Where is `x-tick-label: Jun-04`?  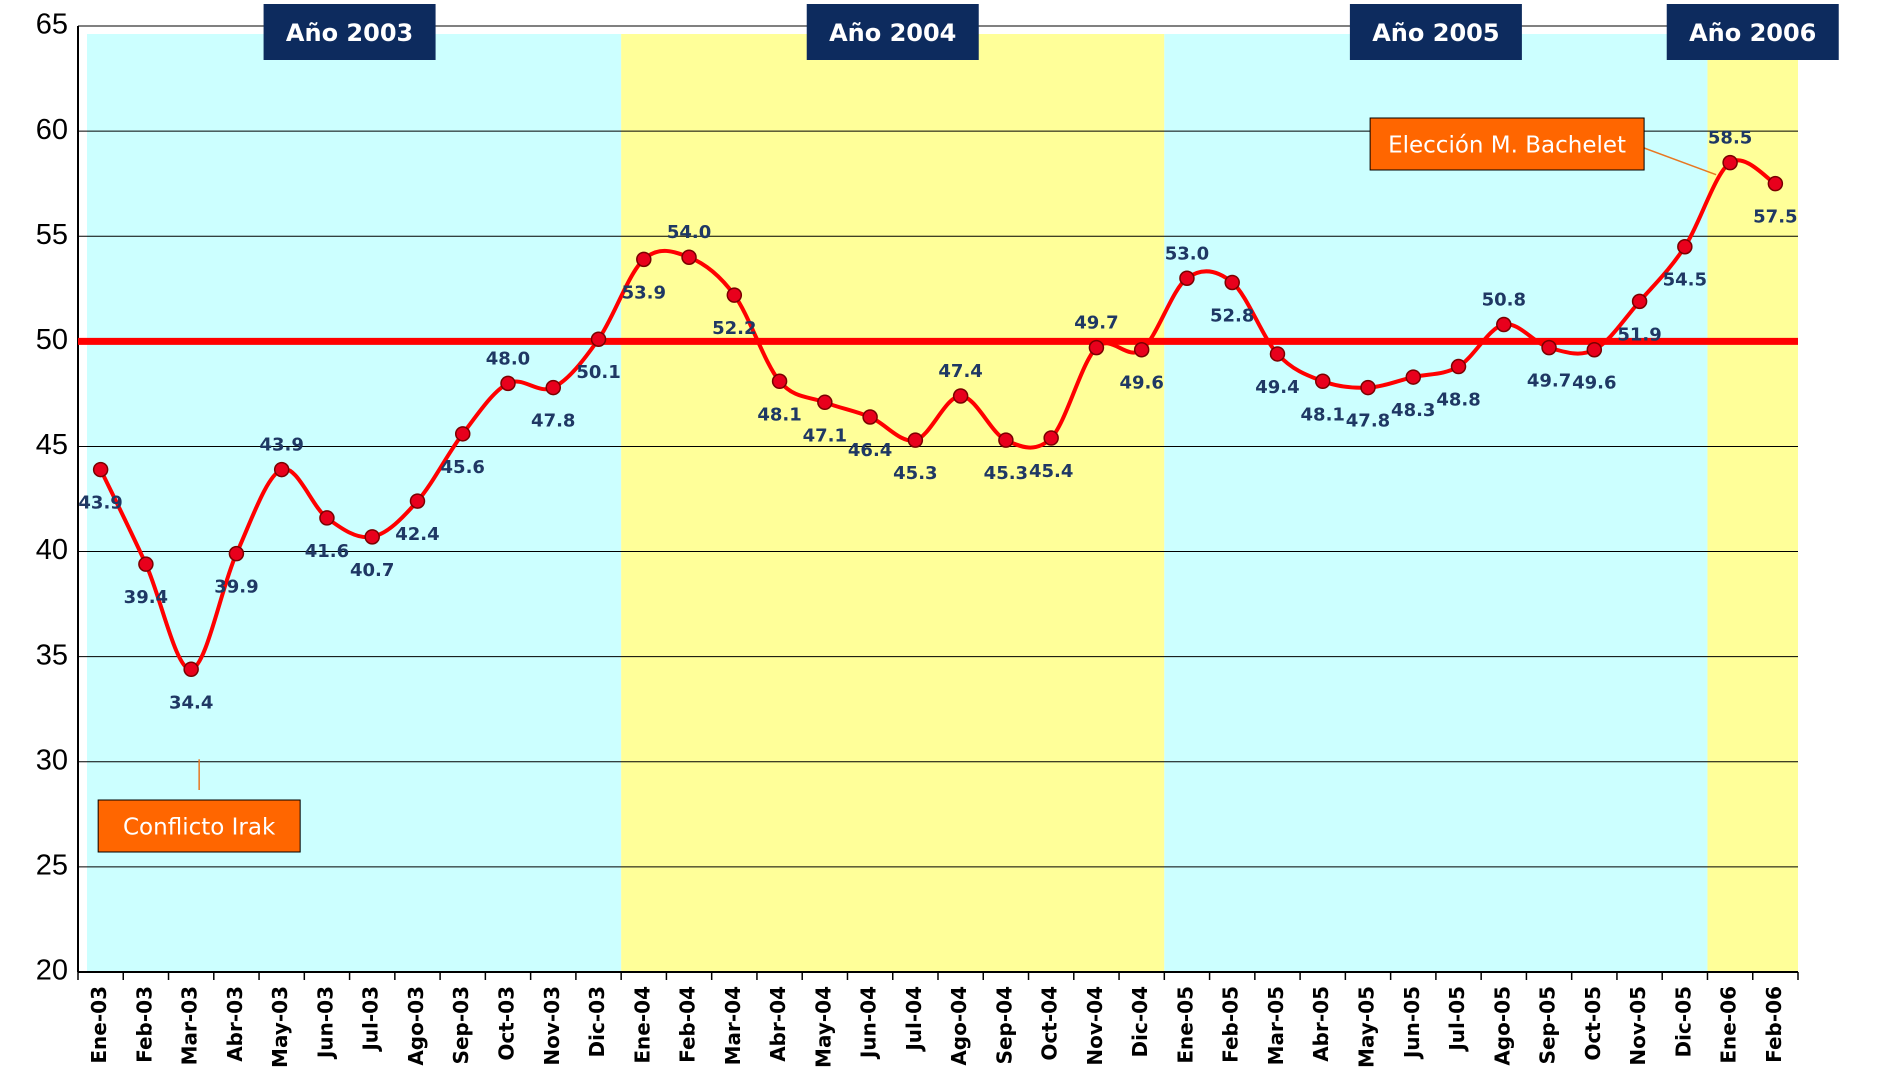 x-tick-label: Jun-04 is located at coordinates (869, 1023).